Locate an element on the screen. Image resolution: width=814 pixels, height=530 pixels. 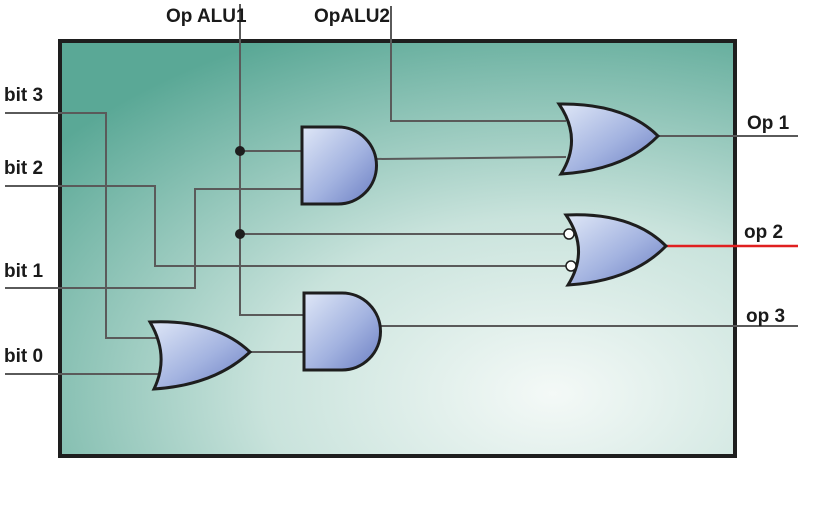
label-bit1: bit 1 is located at coordinates (23, 271).